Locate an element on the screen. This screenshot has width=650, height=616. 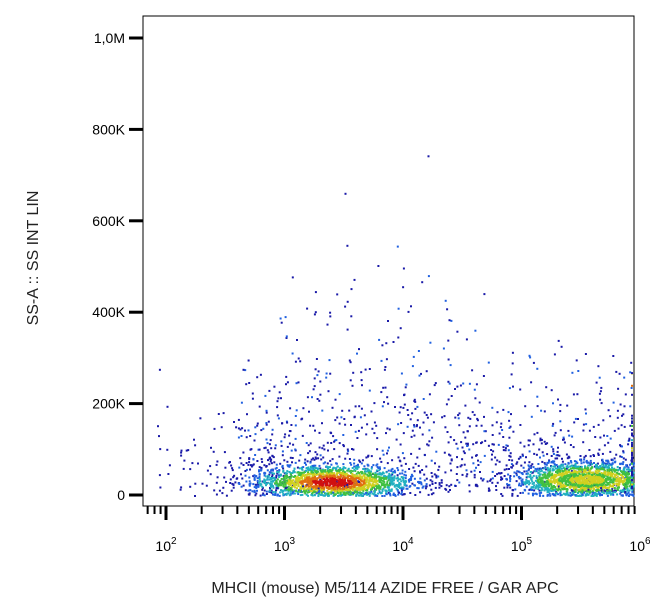
x-tick-label: 105 is located at coordinates (522, 545).